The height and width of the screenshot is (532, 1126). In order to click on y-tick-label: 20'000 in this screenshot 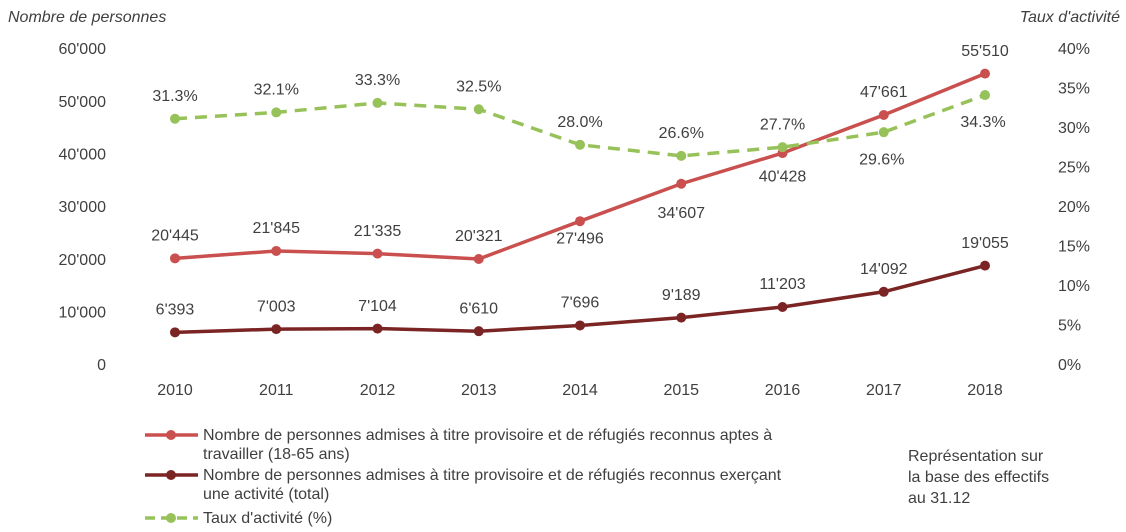, I will do `click(82, 260)`.